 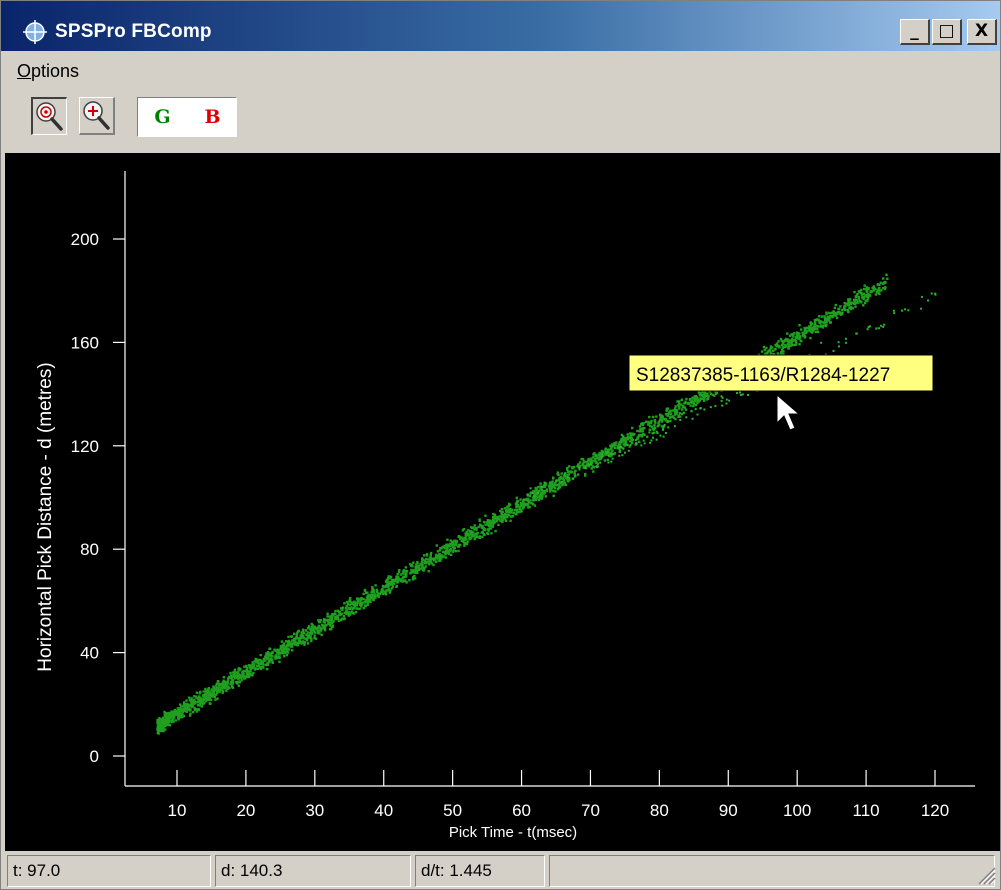 I want to click on toggle-bad-picks: B, so click(x=212, y=117).